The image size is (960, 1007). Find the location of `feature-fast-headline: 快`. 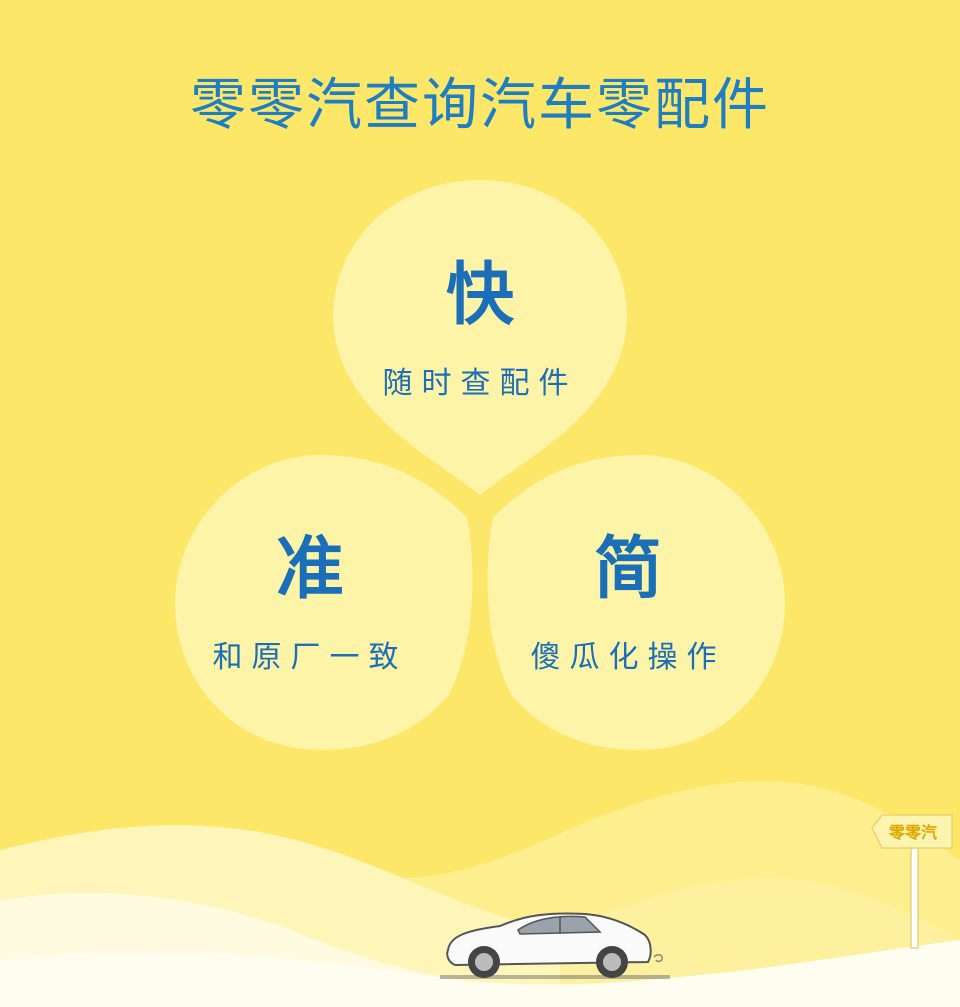

feature-fast-headline: 快 is located at coordinates (479, 295).